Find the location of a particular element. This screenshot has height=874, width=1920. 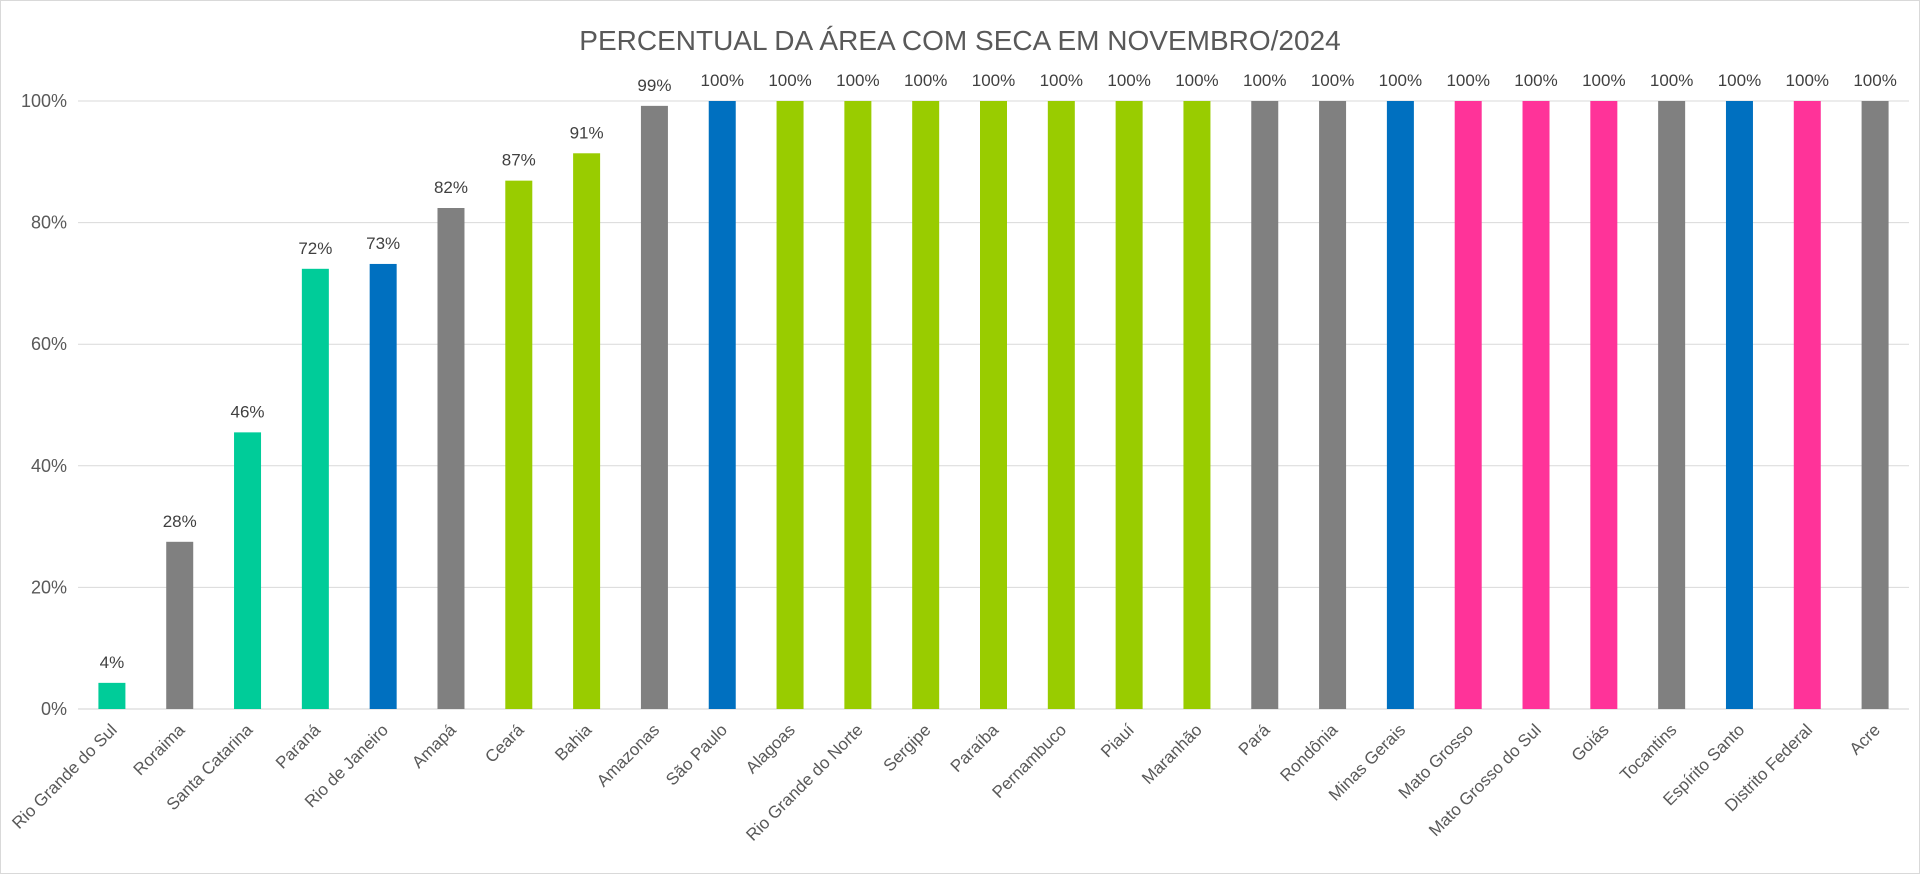

data-label: 91% is located at coordinates (587, 132).